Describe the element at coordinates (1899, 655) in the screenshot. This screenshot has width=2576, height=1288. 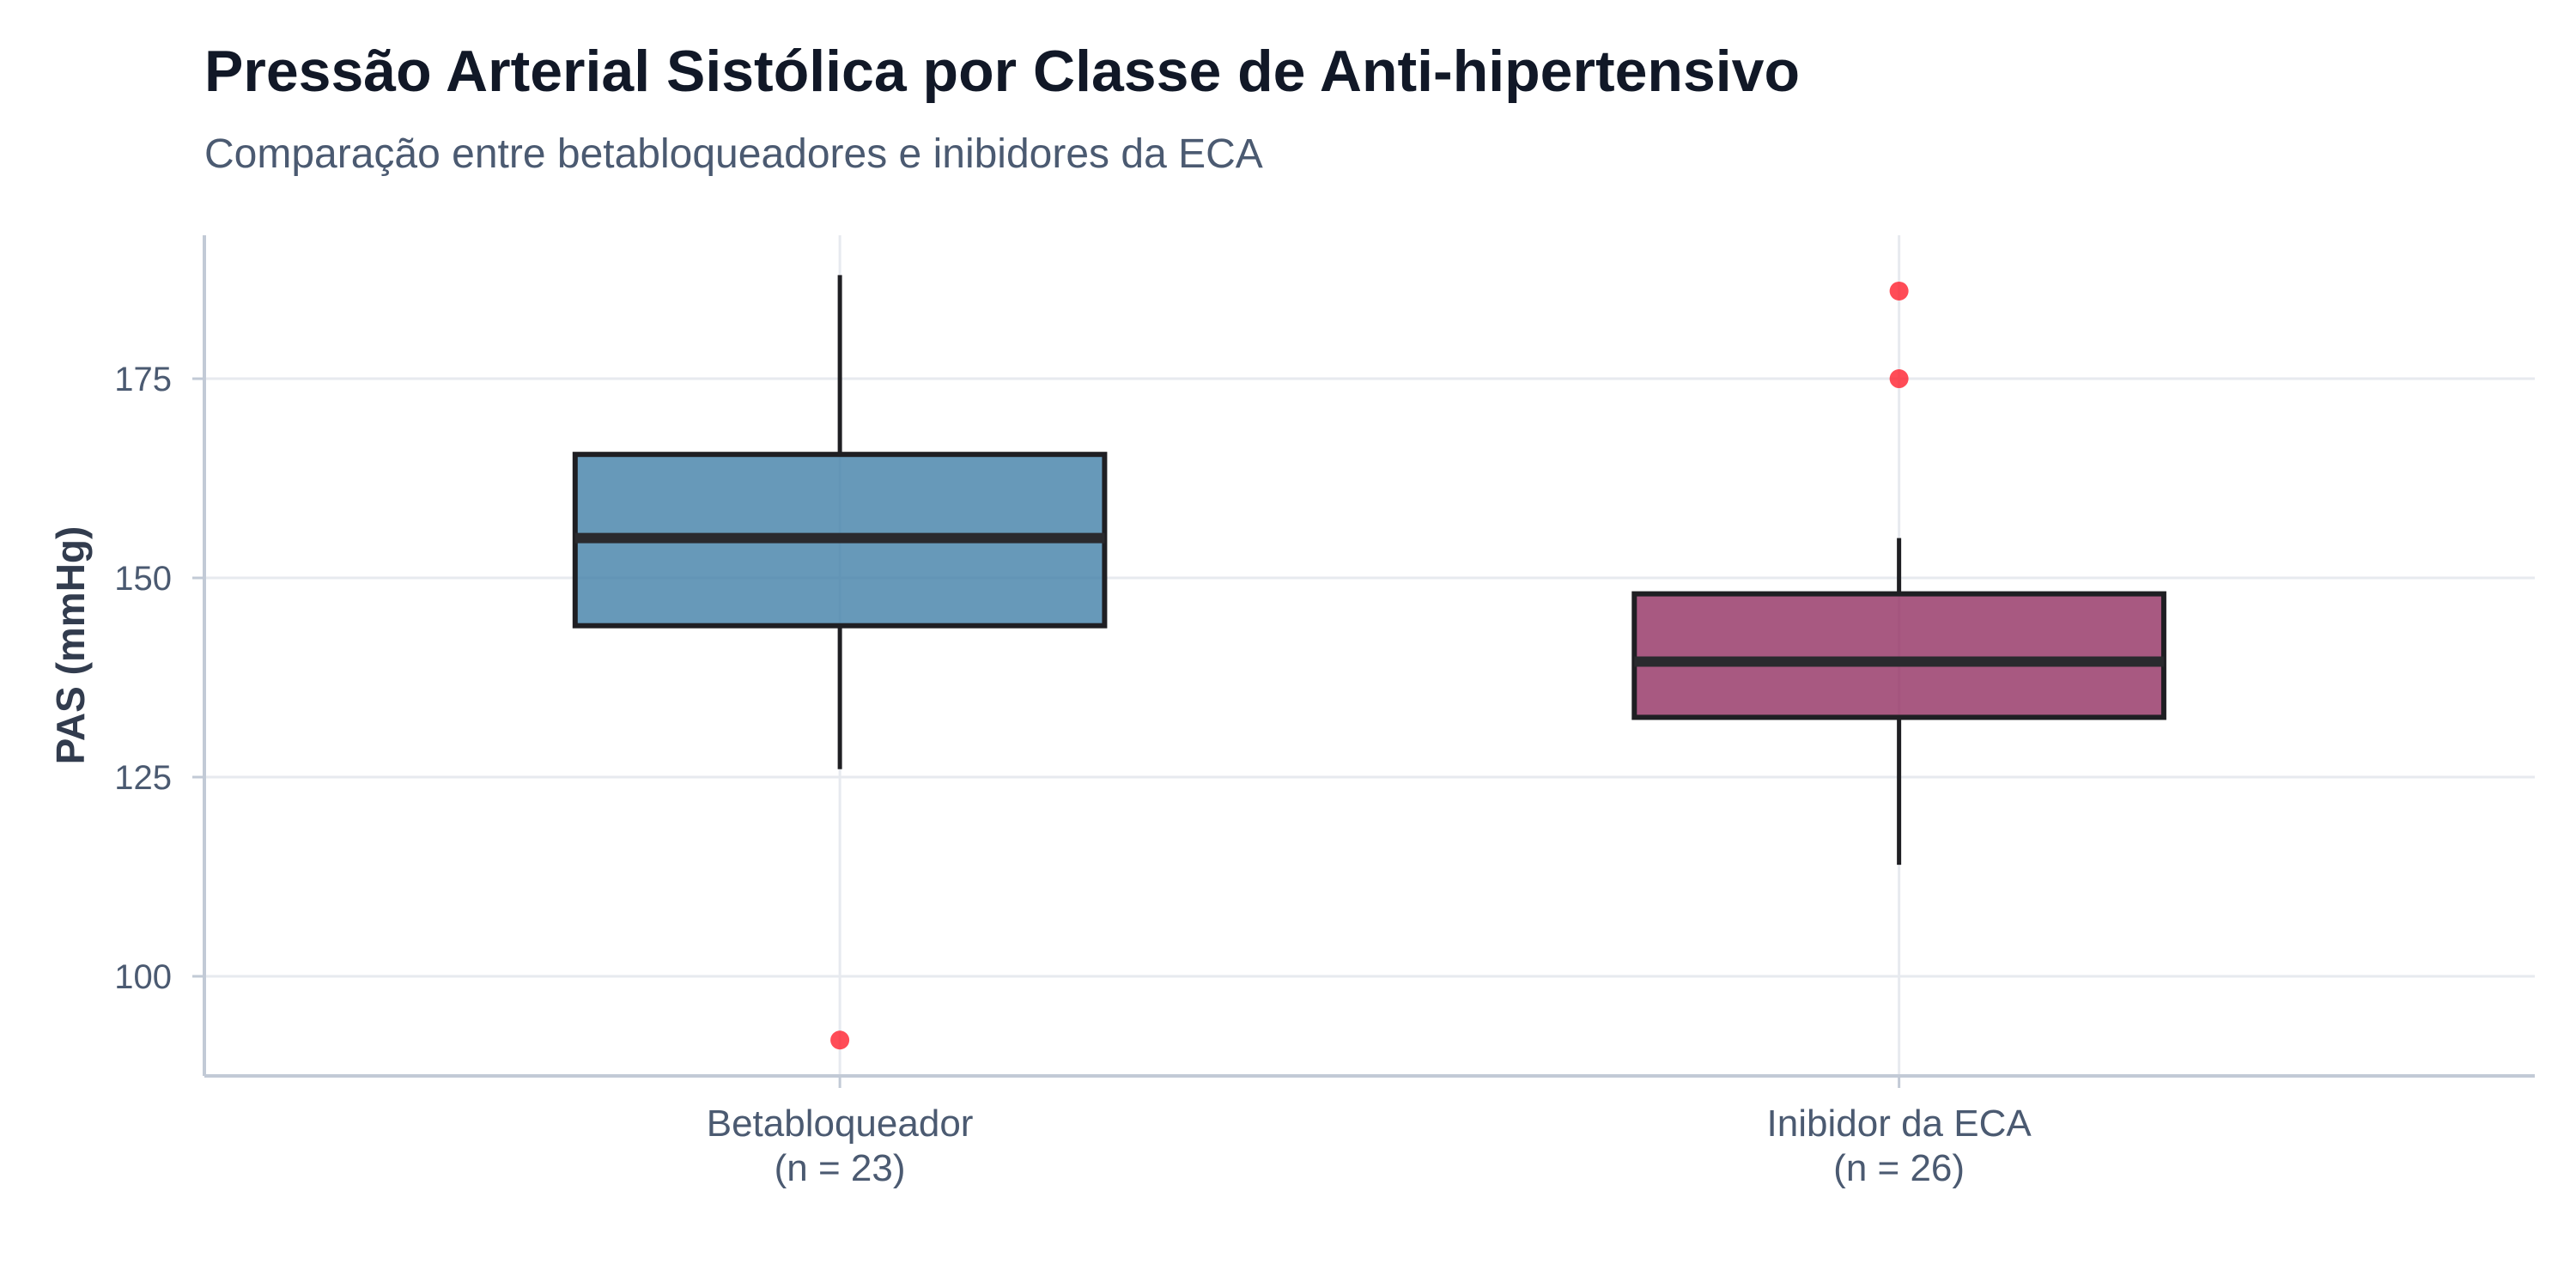
I see `iqr-box` at that location.